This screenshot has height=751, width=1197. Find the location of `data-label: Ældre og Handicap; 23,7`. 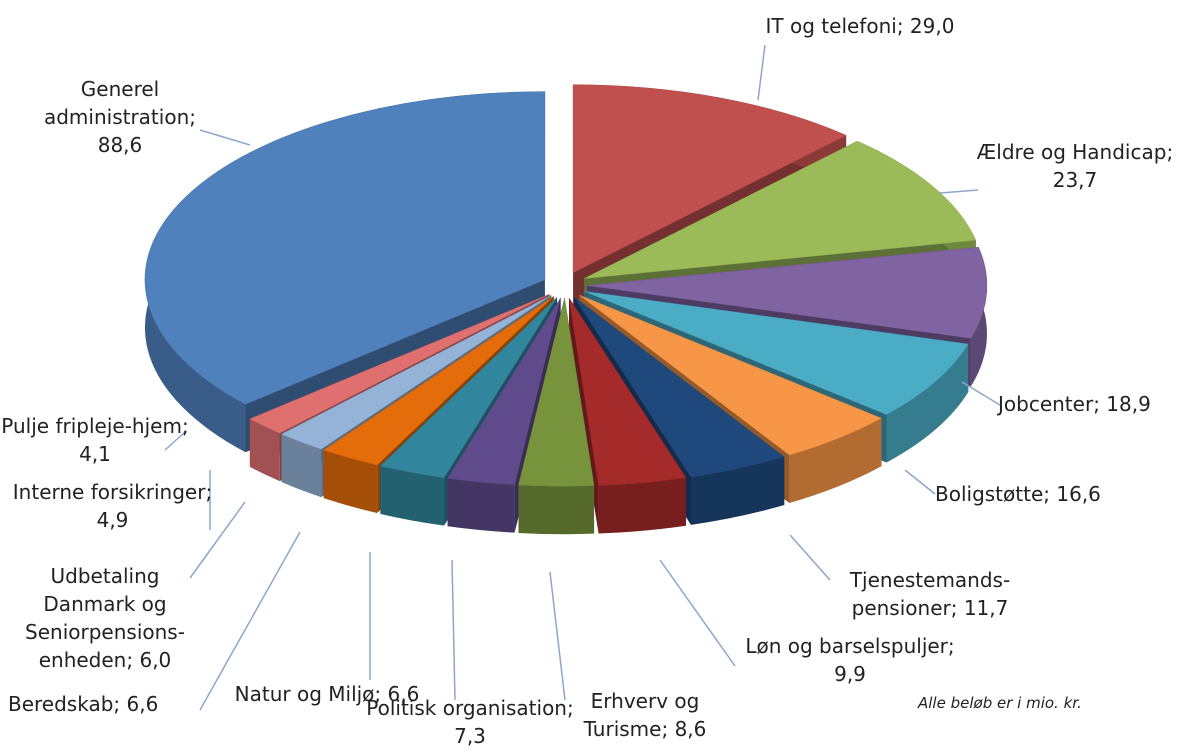

data-label: Ældre og Handicap; 23,7 is located at coordinates (1075, 166).